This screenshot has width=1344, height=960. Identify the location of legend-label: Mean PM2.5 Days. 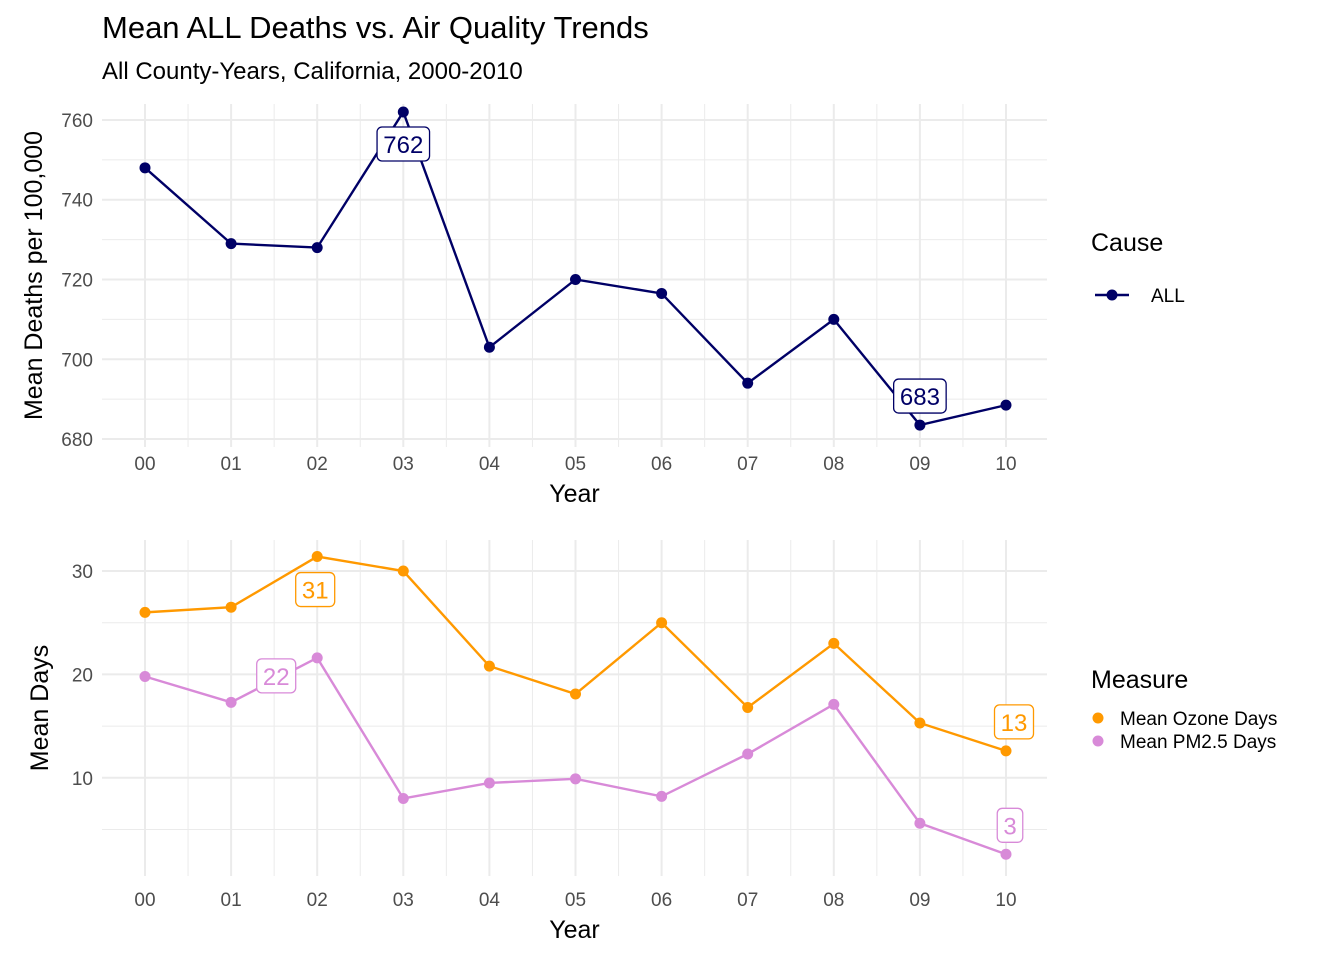
(1198, 742).